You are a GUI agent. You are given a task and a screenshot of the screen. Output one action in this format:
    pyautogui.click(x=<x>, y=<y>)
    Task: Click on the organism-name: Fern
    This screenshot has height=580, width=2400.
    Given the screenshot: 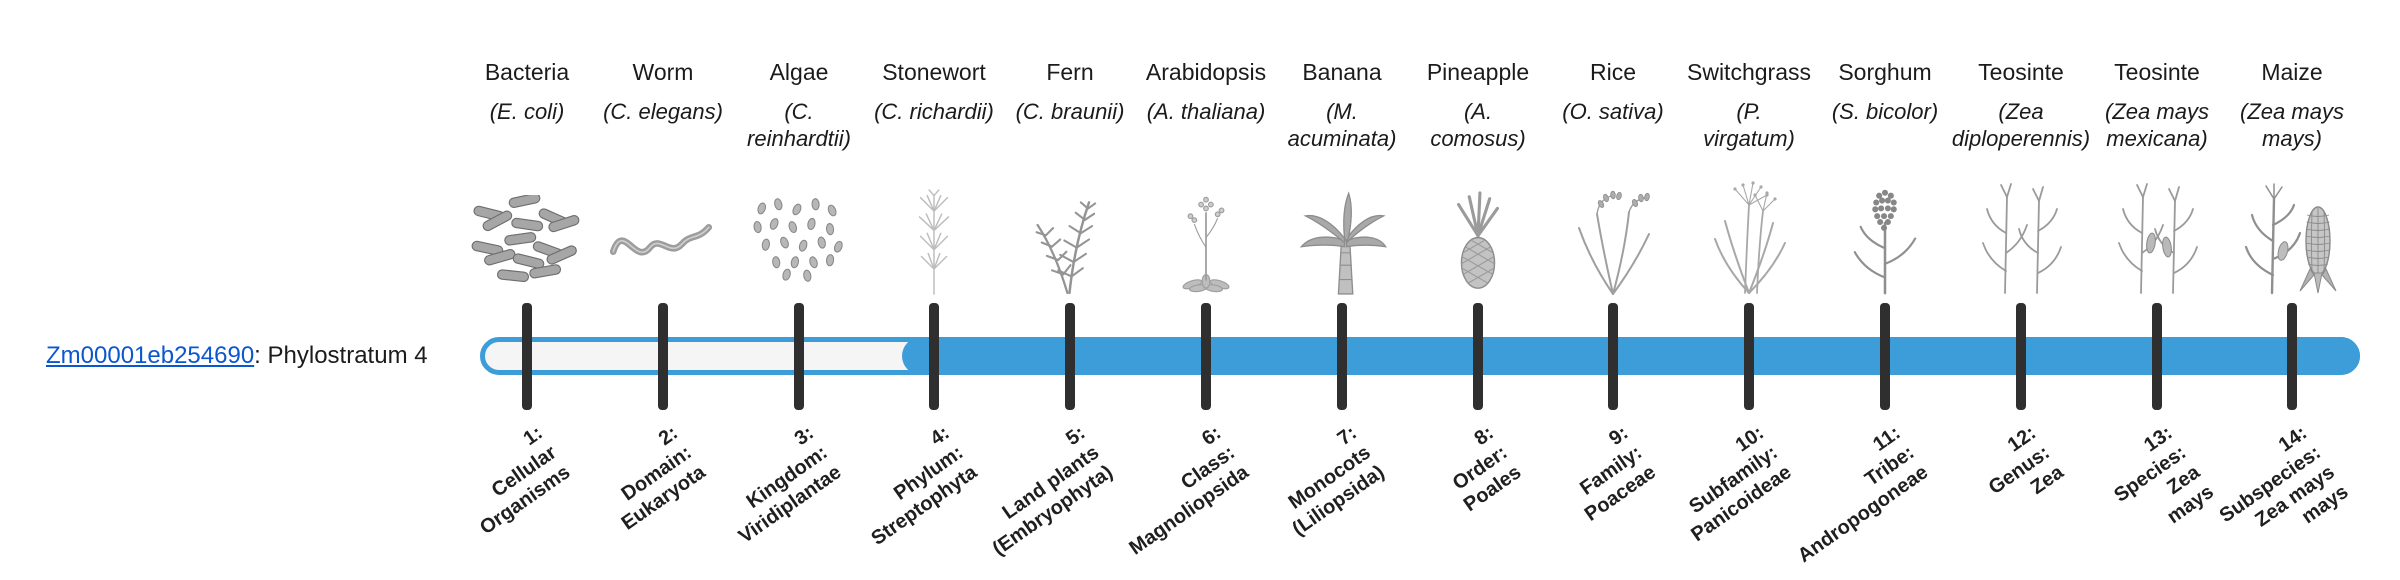 What is the action you would take?
    pyautogui.click(x=1070, y=72)
    